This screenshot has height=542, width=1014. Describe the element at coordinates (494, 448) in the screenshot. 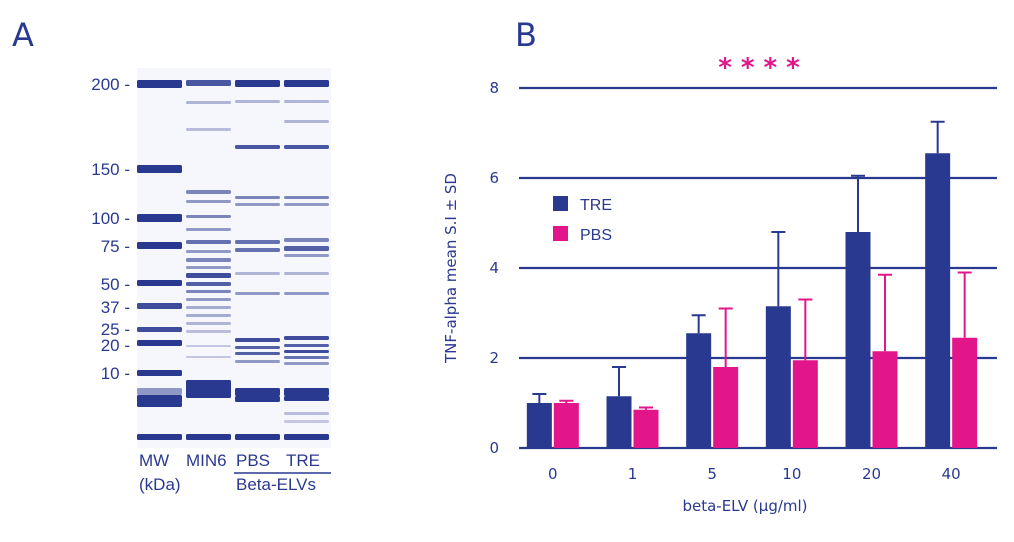

I see `y-tick-0: 0` at that location.